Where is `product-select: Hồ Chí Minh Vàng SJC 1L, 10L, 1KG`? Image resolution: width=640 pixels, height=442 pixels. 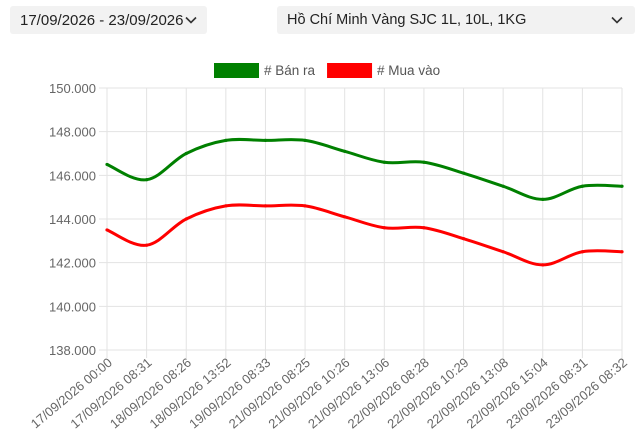
product-select: Hồ Chí Minh Vàng SJC 1L, 10L, 1KG is located at coordinates (456, 20).